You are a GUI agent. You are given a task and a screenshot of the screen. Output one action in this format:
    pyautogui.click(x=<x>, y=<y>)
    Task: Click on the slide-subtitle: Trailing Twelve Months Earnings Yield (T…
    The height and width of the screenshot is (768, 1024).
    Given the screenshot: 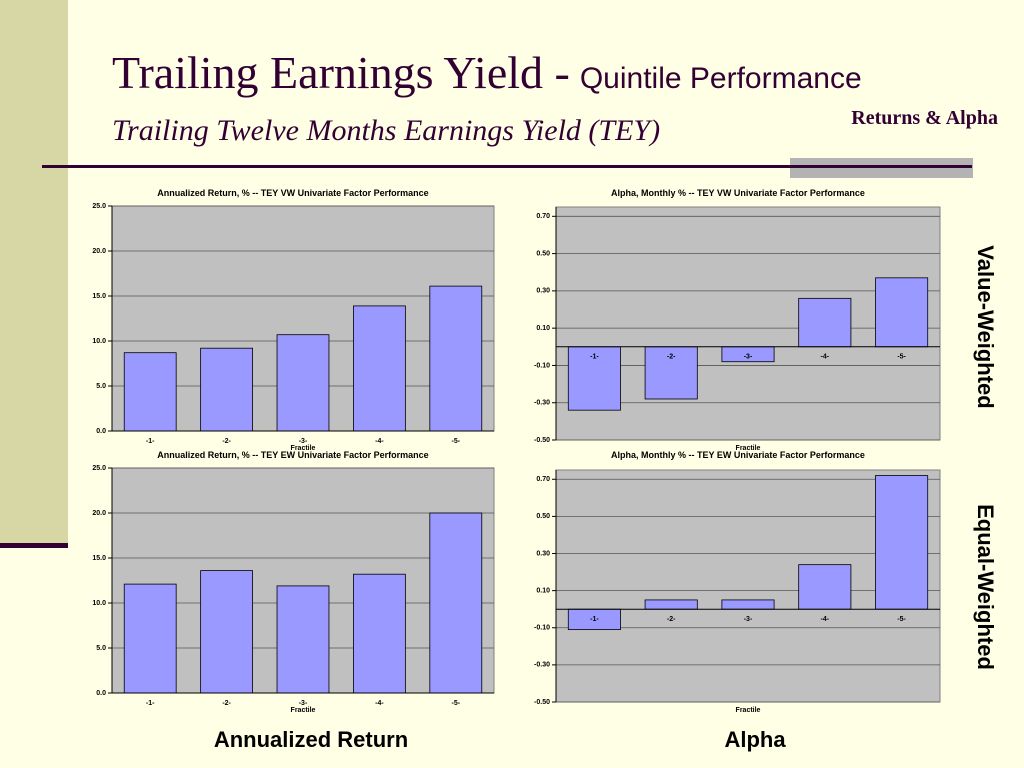 What is the action you would take?
    pyautogui.click(x=386, y=130)
    